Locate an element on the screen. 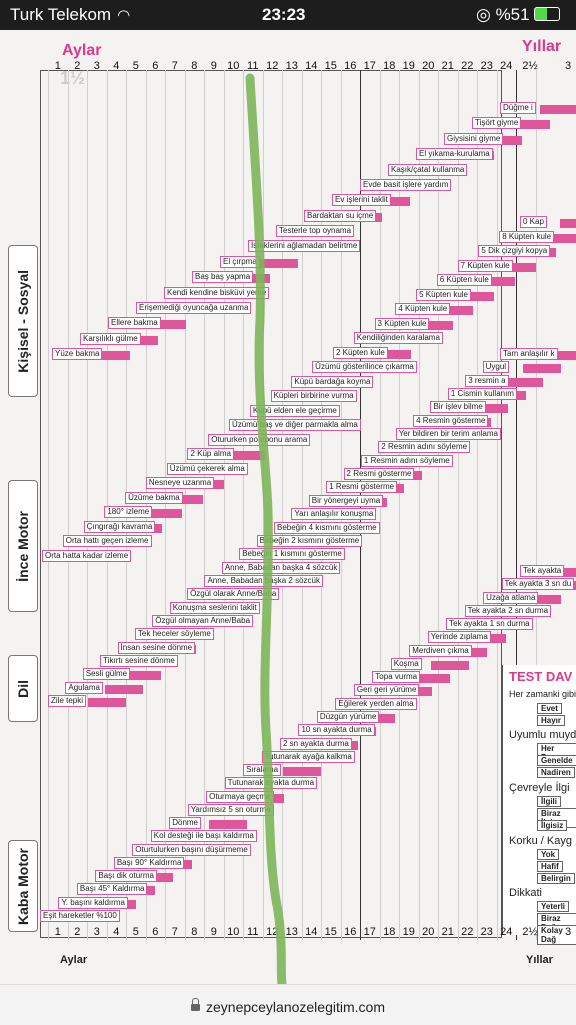 The height and width of the screenshot is (1025, 576). skill-label: Düzgün yürüme is located at coordinates (348, 716).